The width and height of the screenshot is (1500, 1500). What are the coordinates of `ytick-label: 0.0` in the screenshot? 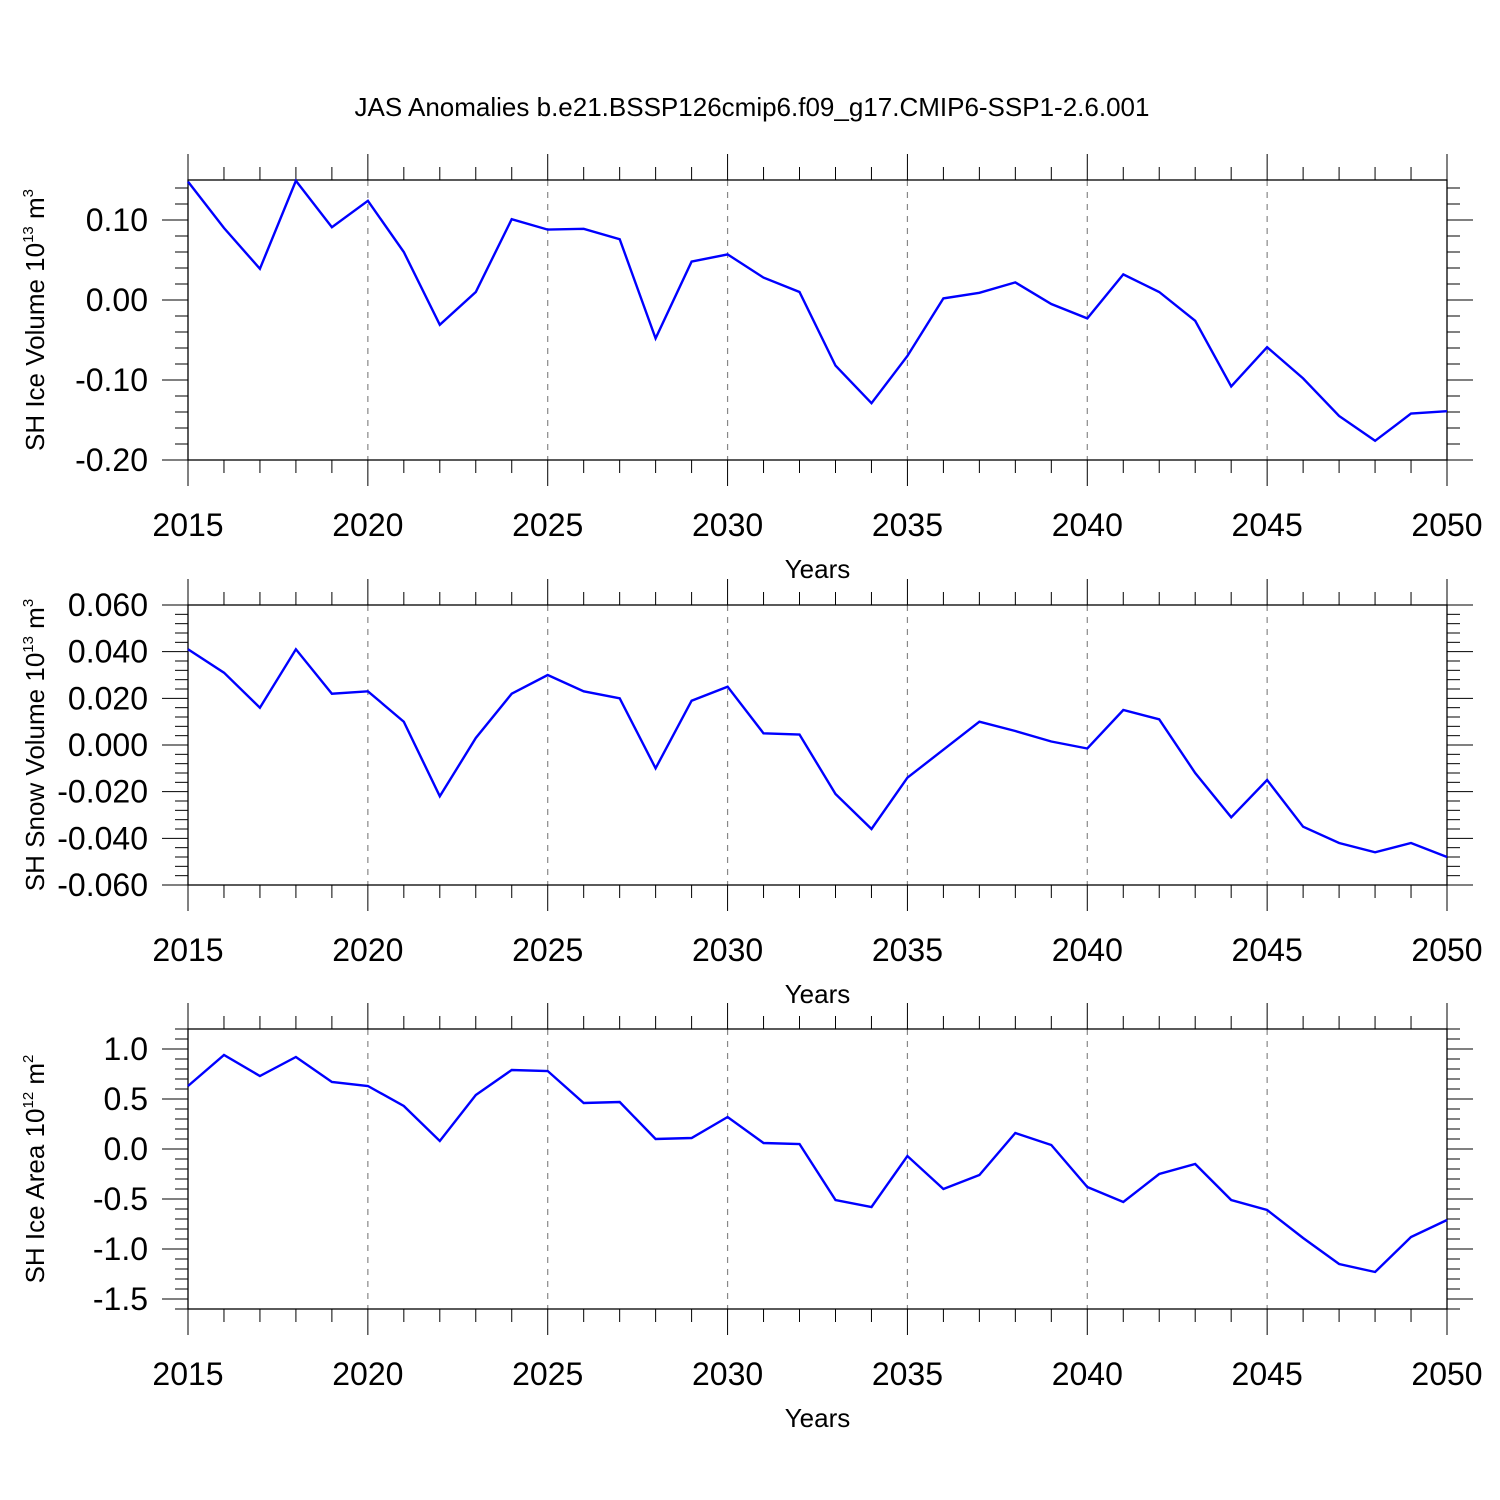 It's located at (126, 1149).